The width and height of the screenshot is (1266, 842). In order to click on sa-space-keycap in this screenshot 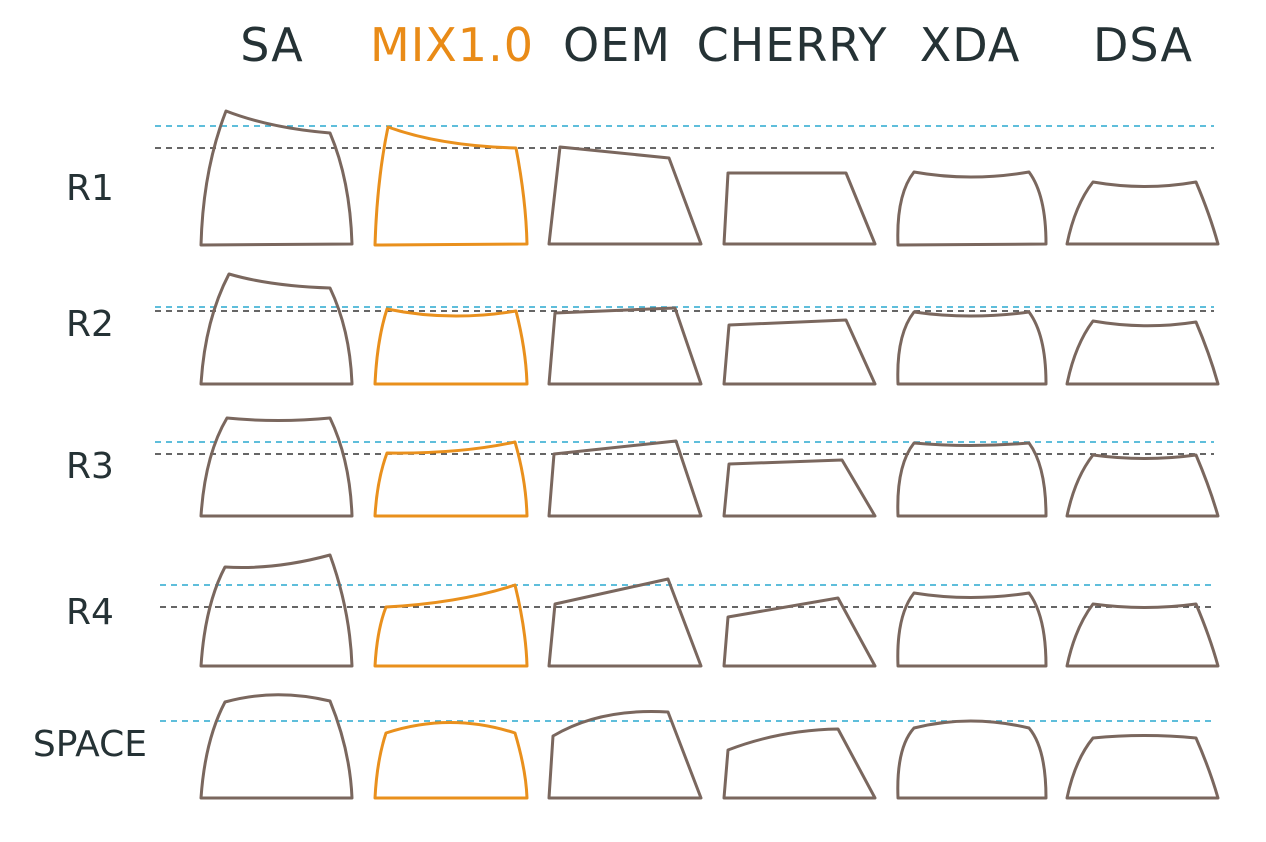, I will do `click(276, 746)`.